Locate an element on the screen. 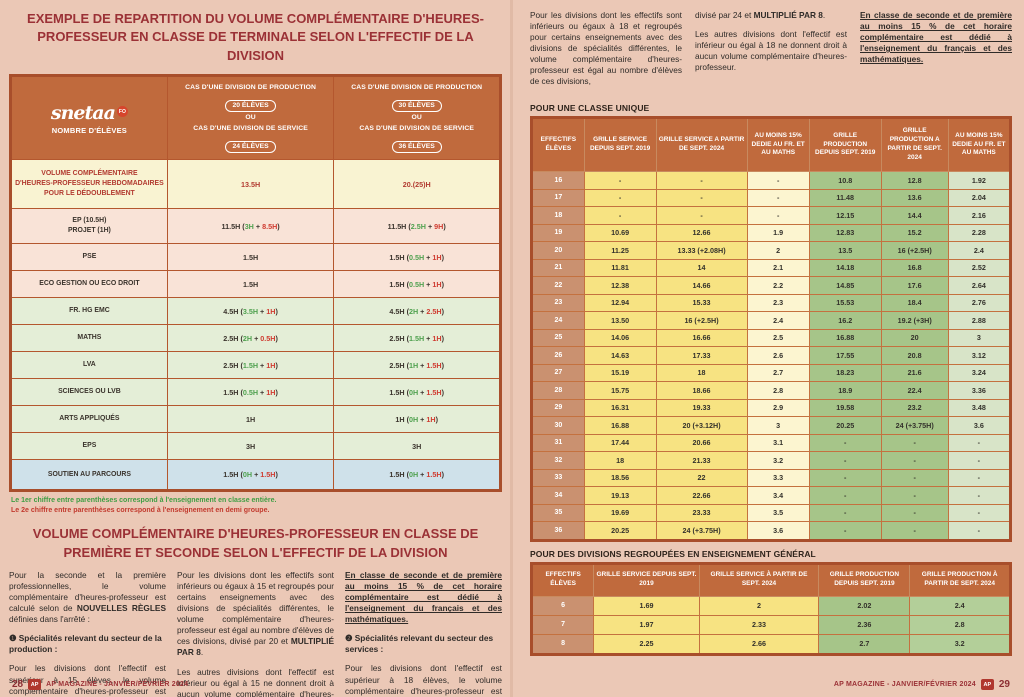  value-cell: 15.75 is located at coordinates (620, 390).